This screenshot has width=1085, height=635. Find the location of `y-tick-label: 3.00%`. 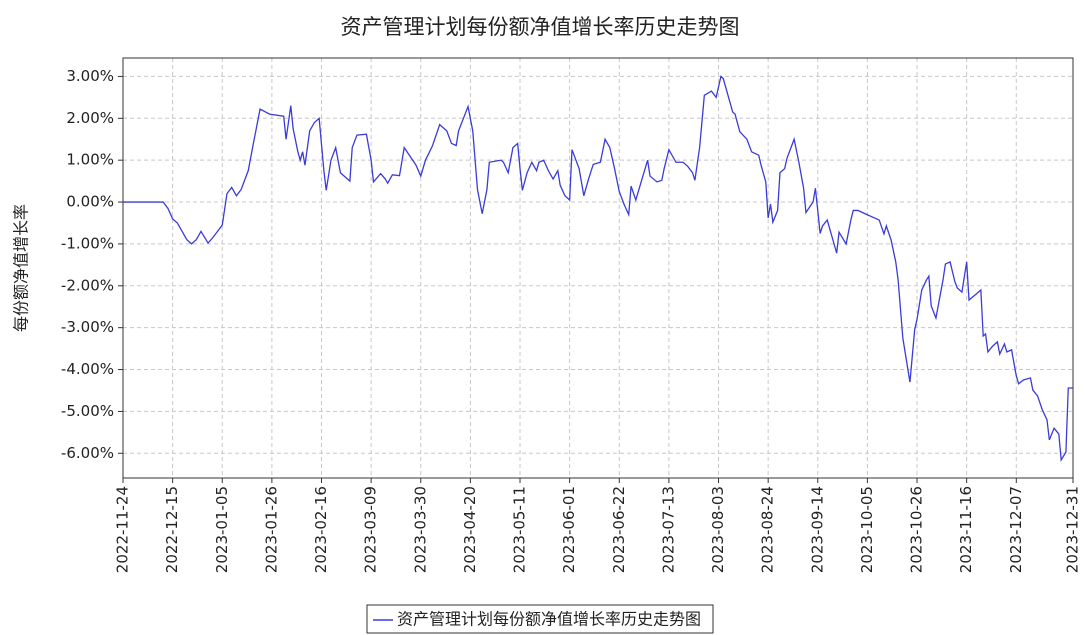

y-tick-label: 3.00% is located at coordinates (90, 76).